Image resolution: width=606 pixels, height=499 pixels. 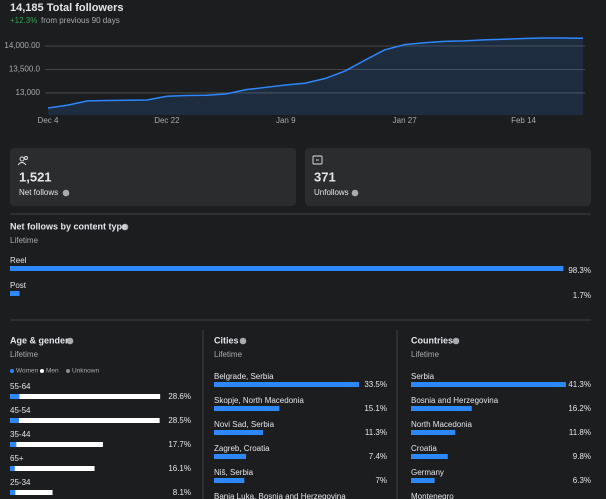 What do you see at coordinates (23, 20) in the screenshot?
I see `change: +12.3%` at bounding box center [23, 20].